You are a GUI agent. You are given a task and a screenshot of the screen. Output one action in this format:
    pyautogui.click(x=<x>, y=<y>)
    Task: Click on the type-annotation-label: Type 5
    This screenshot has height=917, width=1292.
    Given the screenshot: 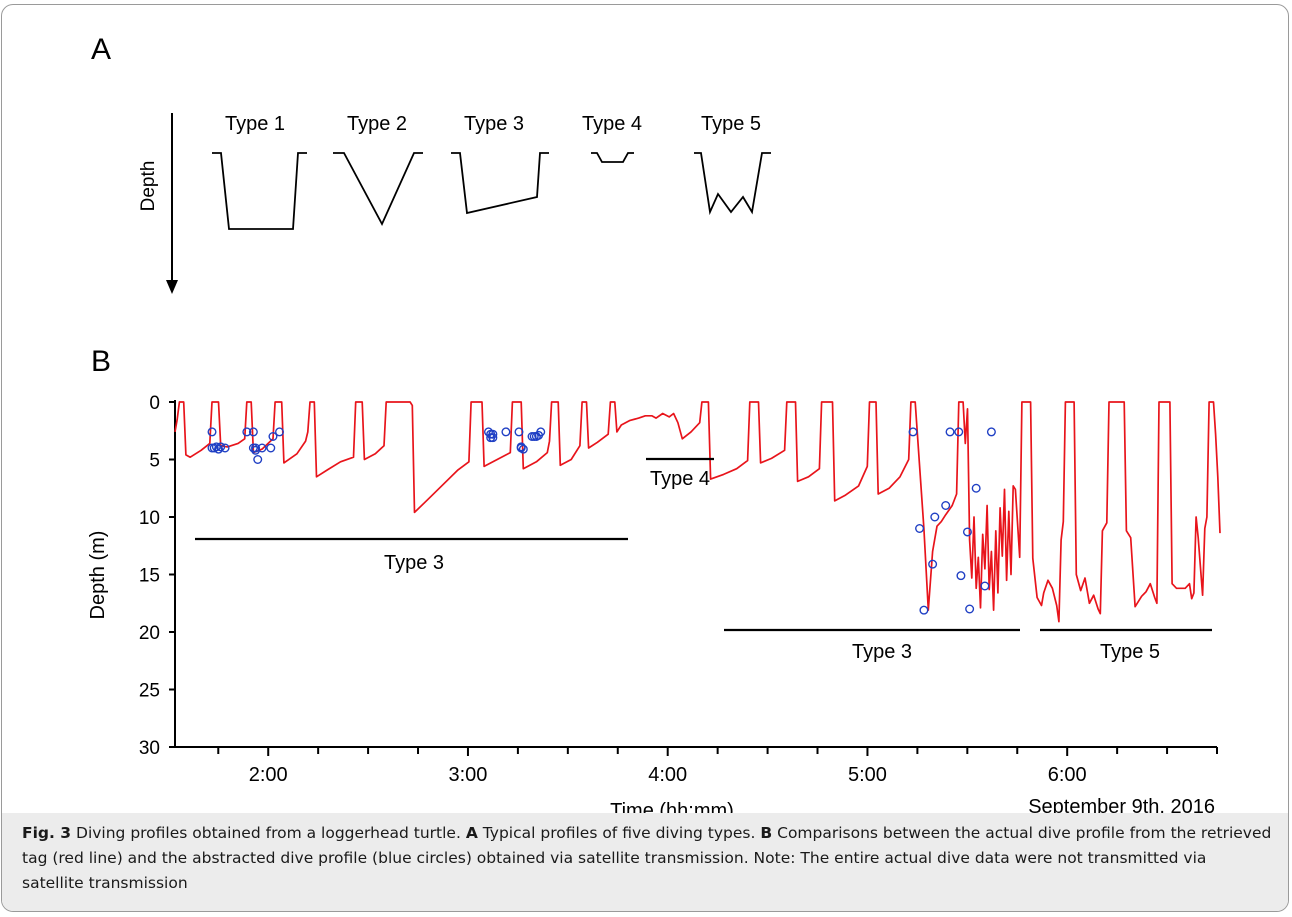 What is the action you would take?
    pyautogui.click(x=1130, y=652)
    